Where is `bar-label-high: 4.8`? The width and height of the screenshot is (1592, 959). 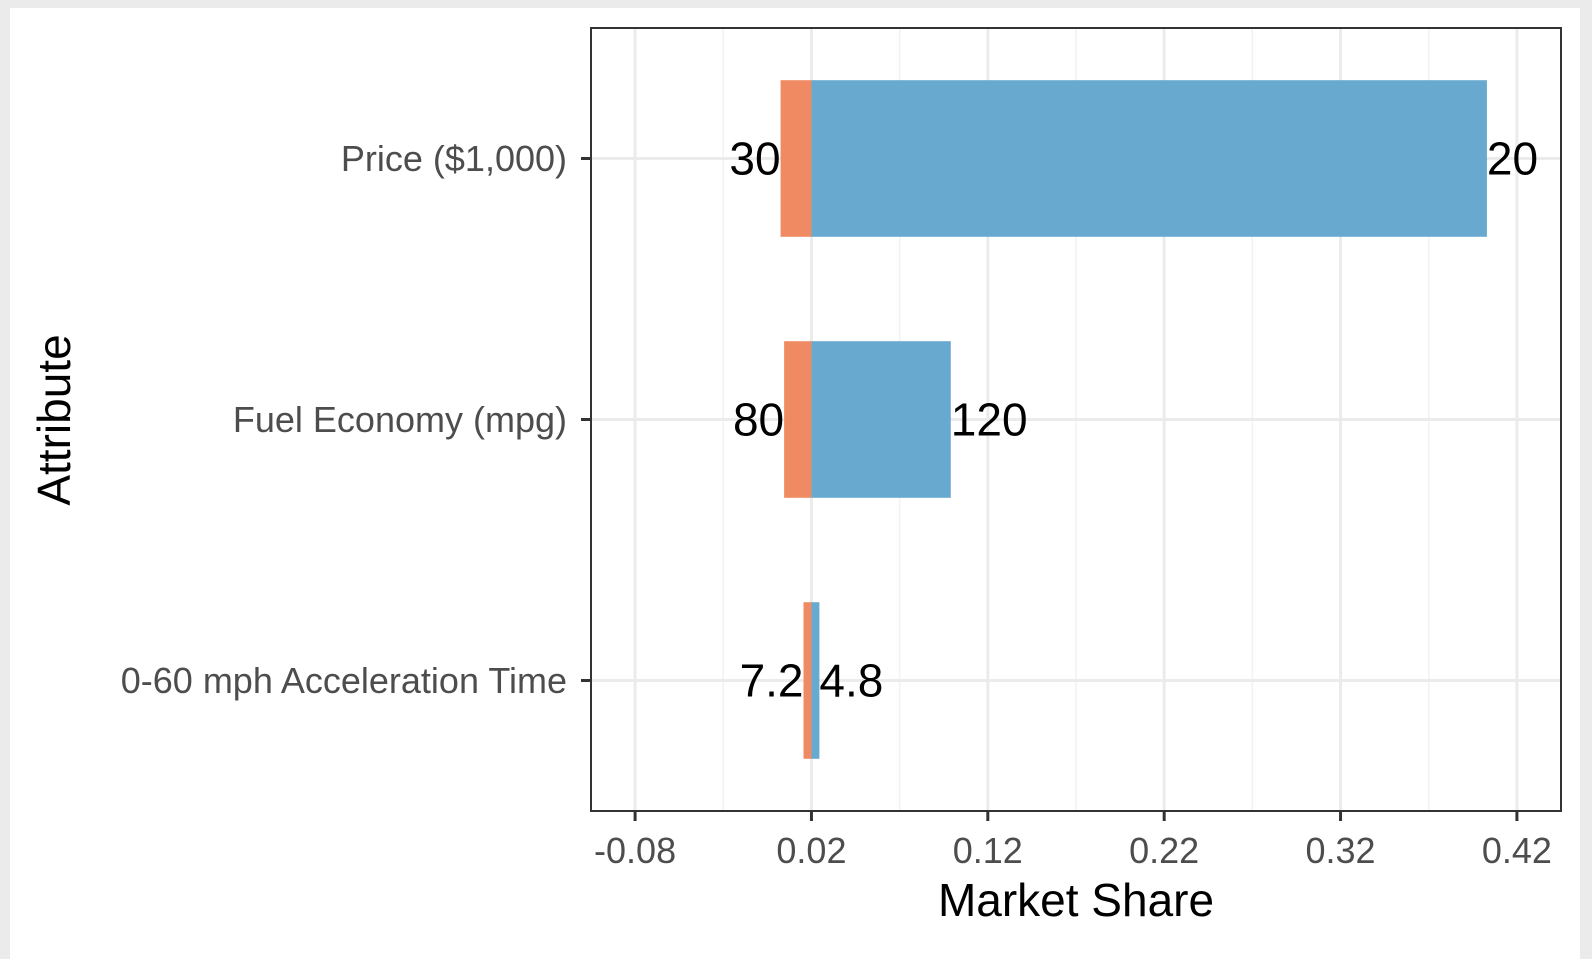 bar-label-high: 4.8 is located at coordinates (851, 681).